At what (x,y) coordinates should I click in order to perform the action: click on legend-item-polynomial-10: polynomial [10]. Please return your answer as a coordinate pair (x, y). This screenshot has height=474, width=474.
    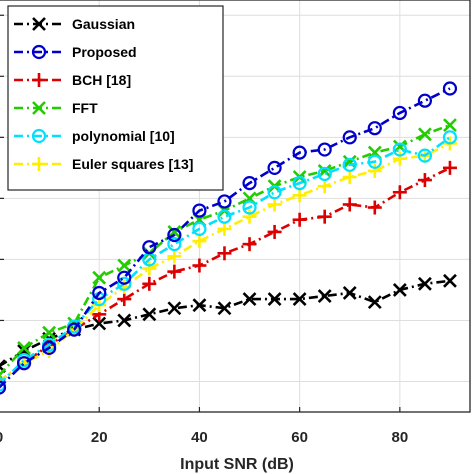
    Looking at the image, I should click on (94, 136).